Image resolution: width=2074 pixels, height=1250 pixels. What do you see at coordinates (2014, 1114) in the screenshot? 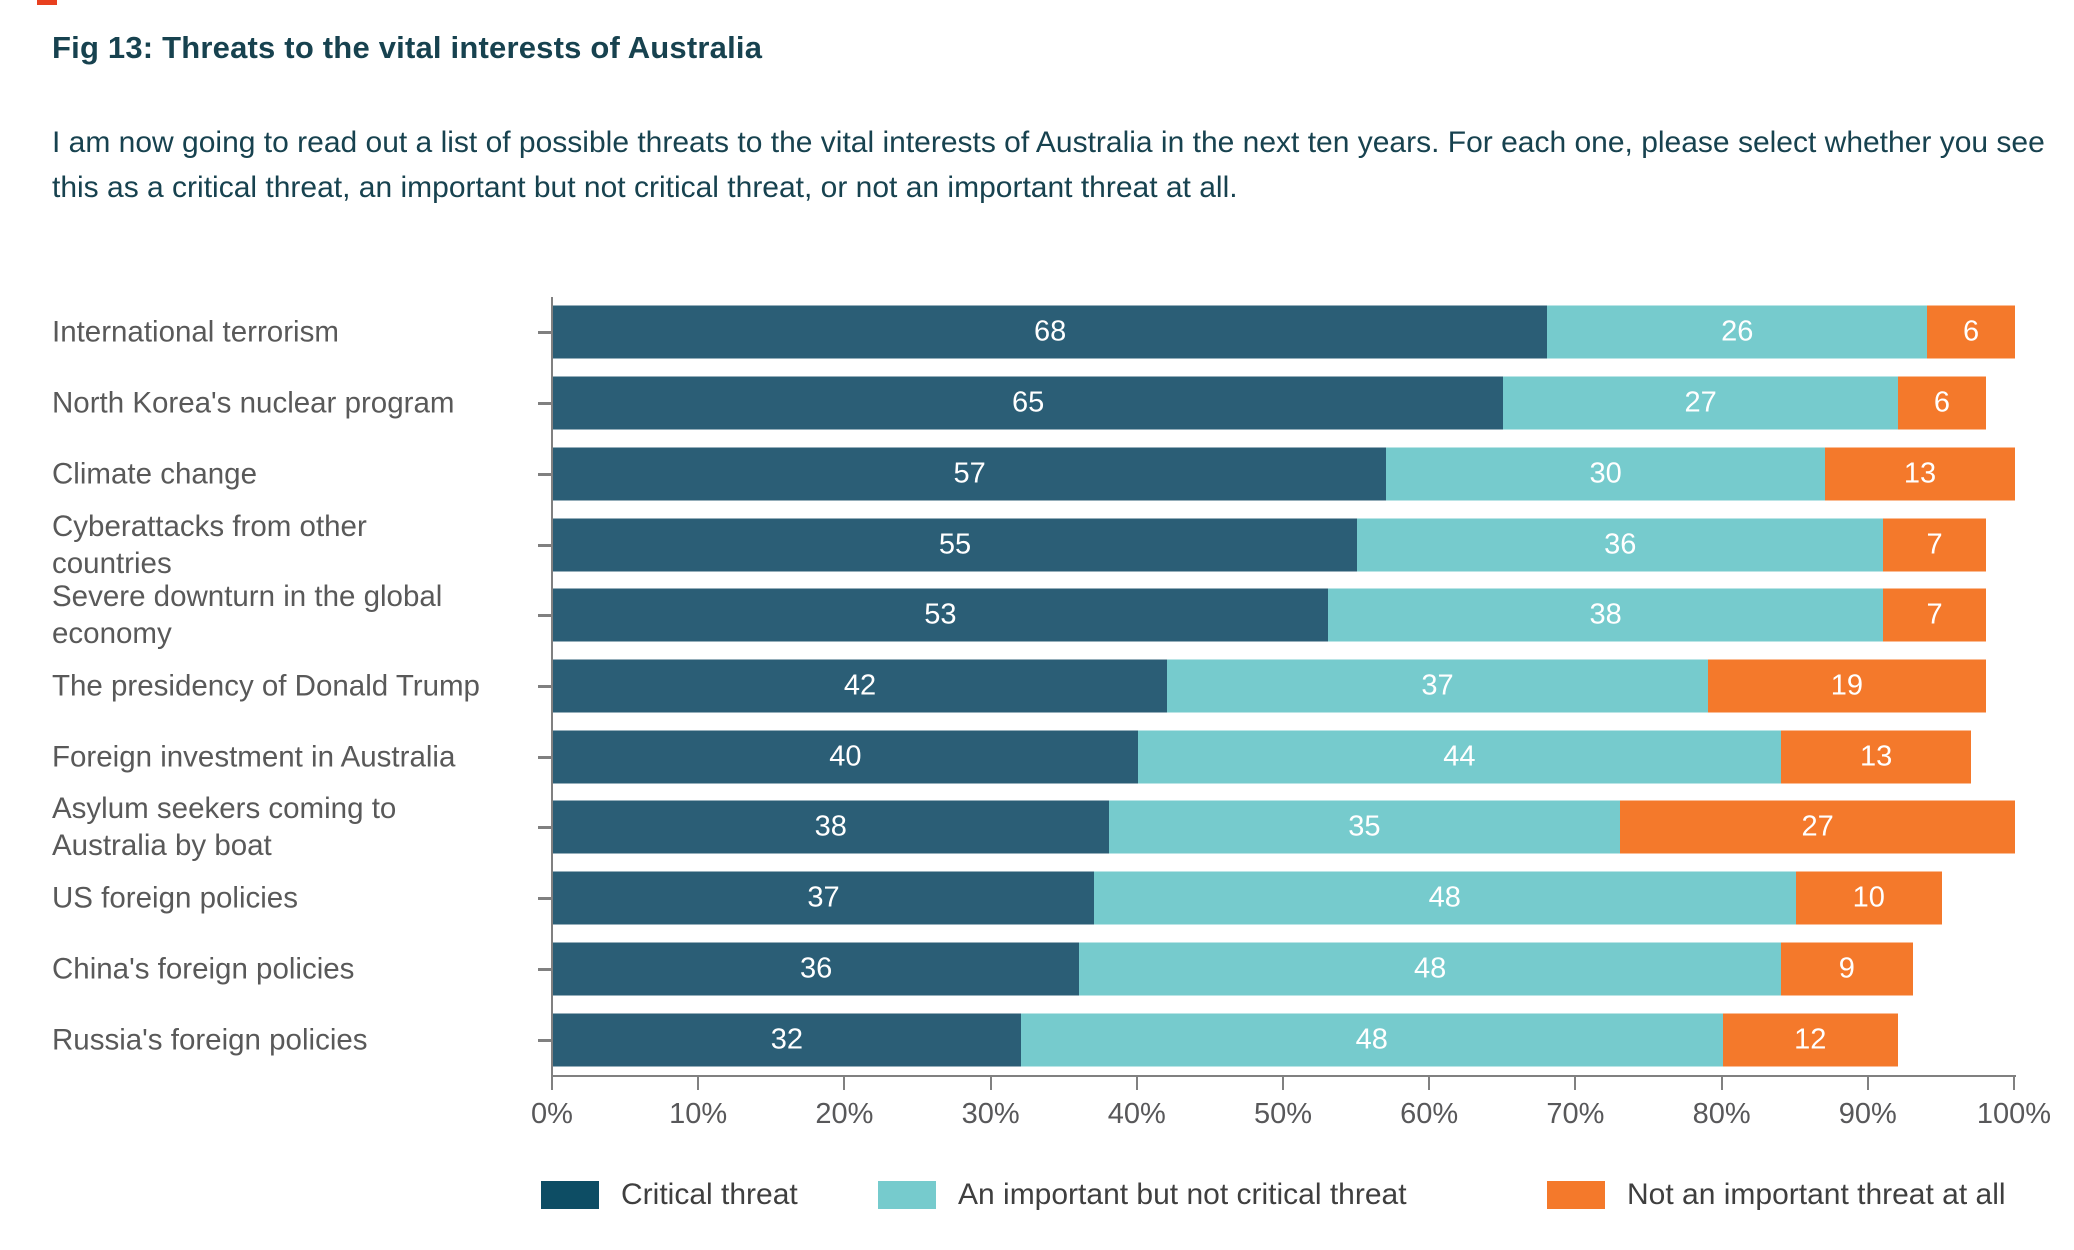
I see `x-axis-tick-label: 100%` at bounding box center [2014, 1114].